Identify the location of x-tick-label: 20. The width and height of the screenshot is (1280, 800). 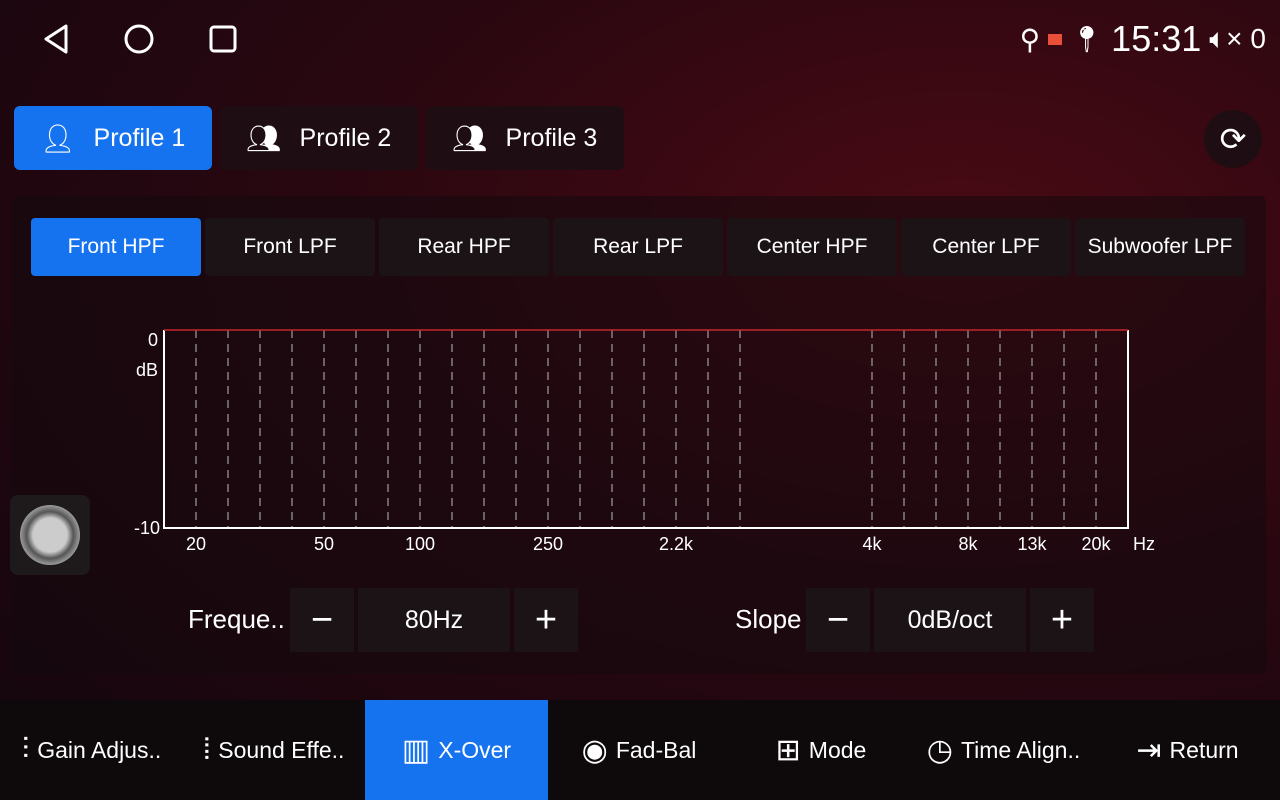
(196, 544).